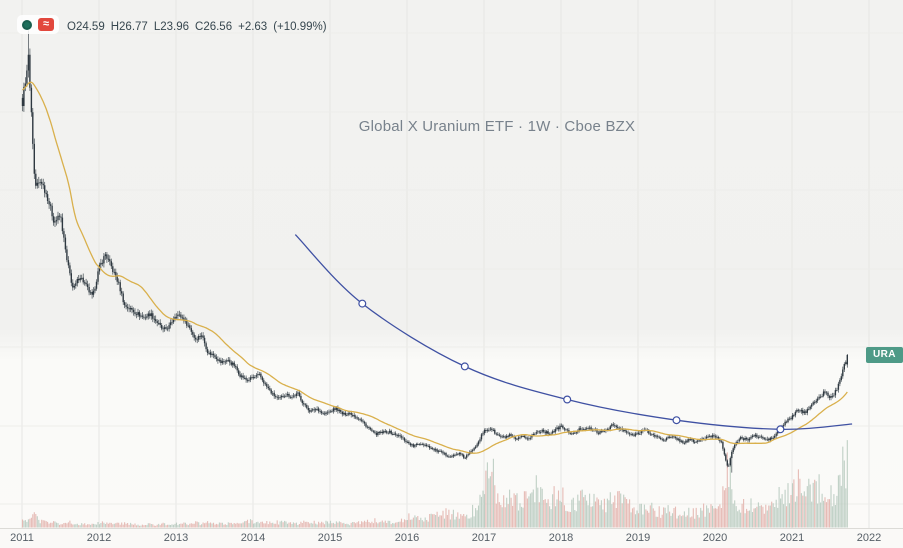 The height and width of the screenshot is (548, 903). What do you see at coordinates (561, 538) in the screenshot?
I see `time-axis-year-label: 2018` at bounding box center [561, 538].